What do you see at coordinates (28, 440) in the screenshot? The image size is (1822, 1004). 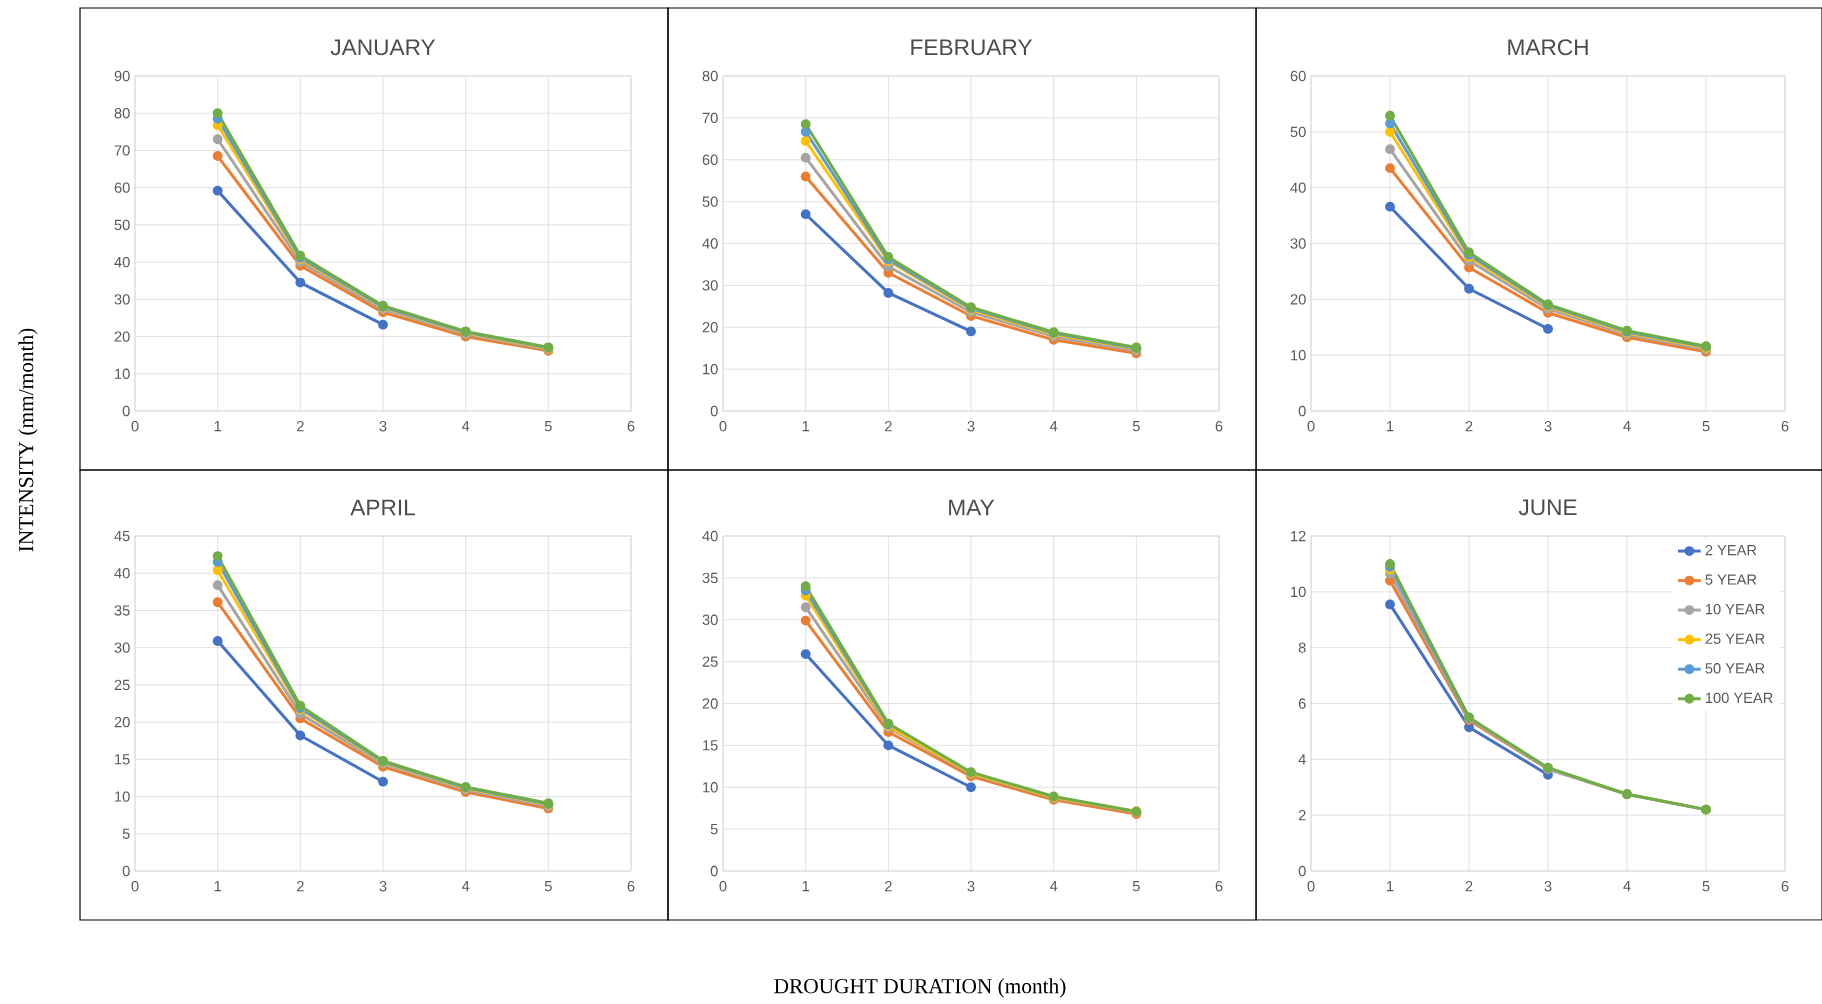 I see `y-axis-title: INTENSITY (mm/month)` at bounding box center [28, 440].